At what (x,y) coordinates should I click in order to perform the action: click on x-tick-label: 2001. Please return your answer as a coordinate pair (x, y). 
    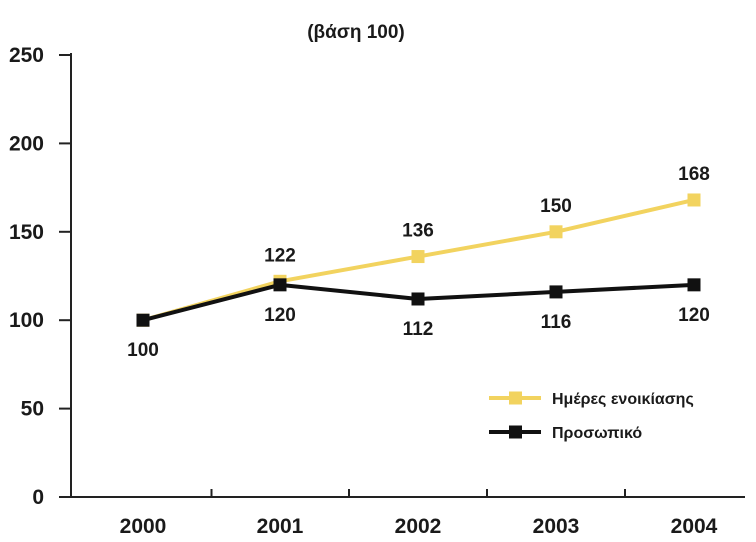
    Looking at the image, I should click on (280, 526).